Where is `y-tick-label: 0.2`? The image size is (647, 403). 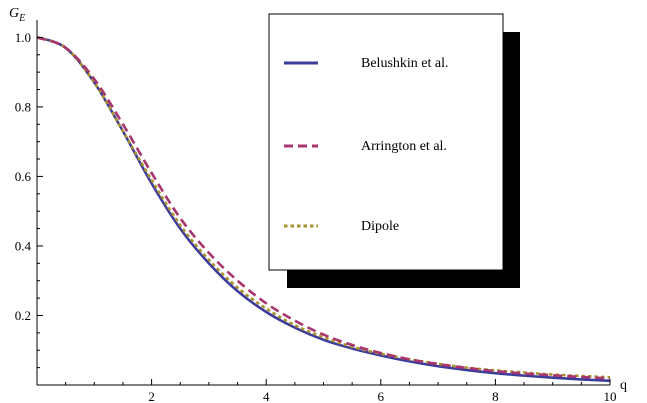 y-tick-label: 0.2 is located at coordinates (23, 315).